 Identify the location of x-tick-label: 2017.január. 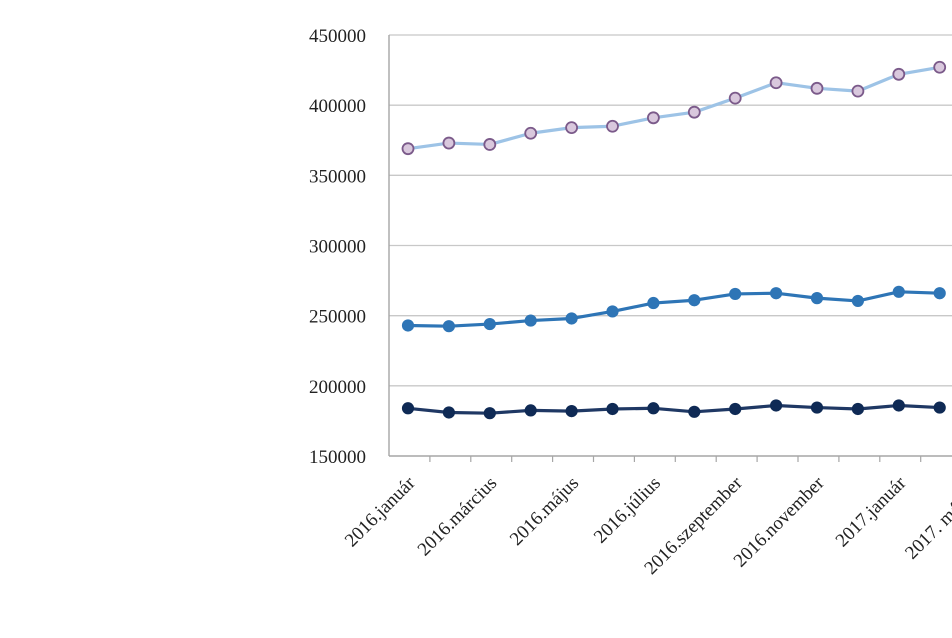
(871, 511).